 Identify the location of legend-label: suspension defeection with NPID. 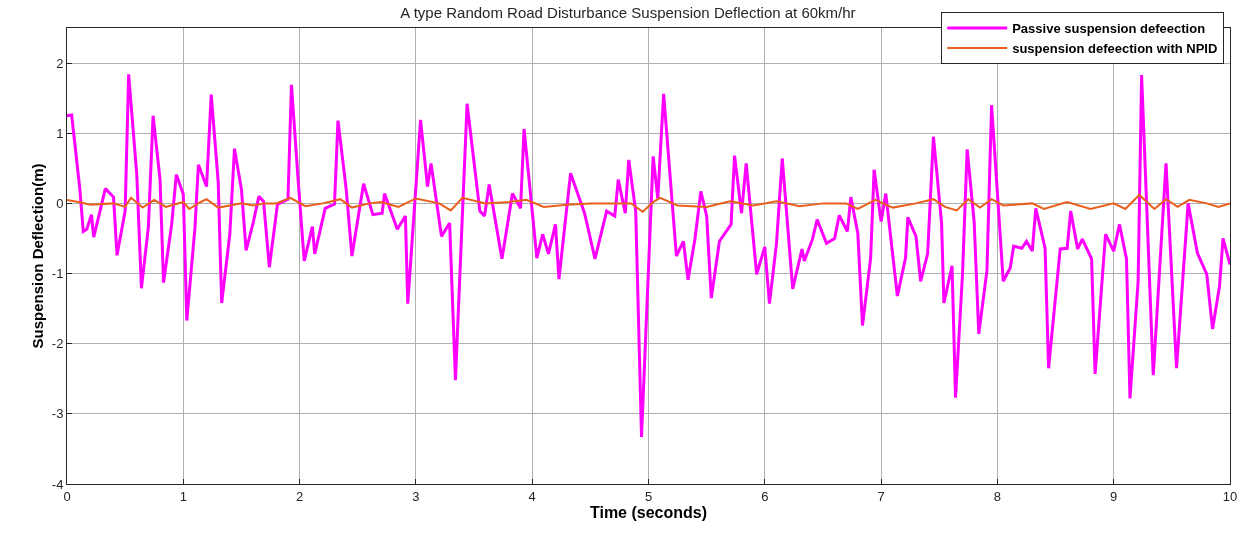
(1115, 48).